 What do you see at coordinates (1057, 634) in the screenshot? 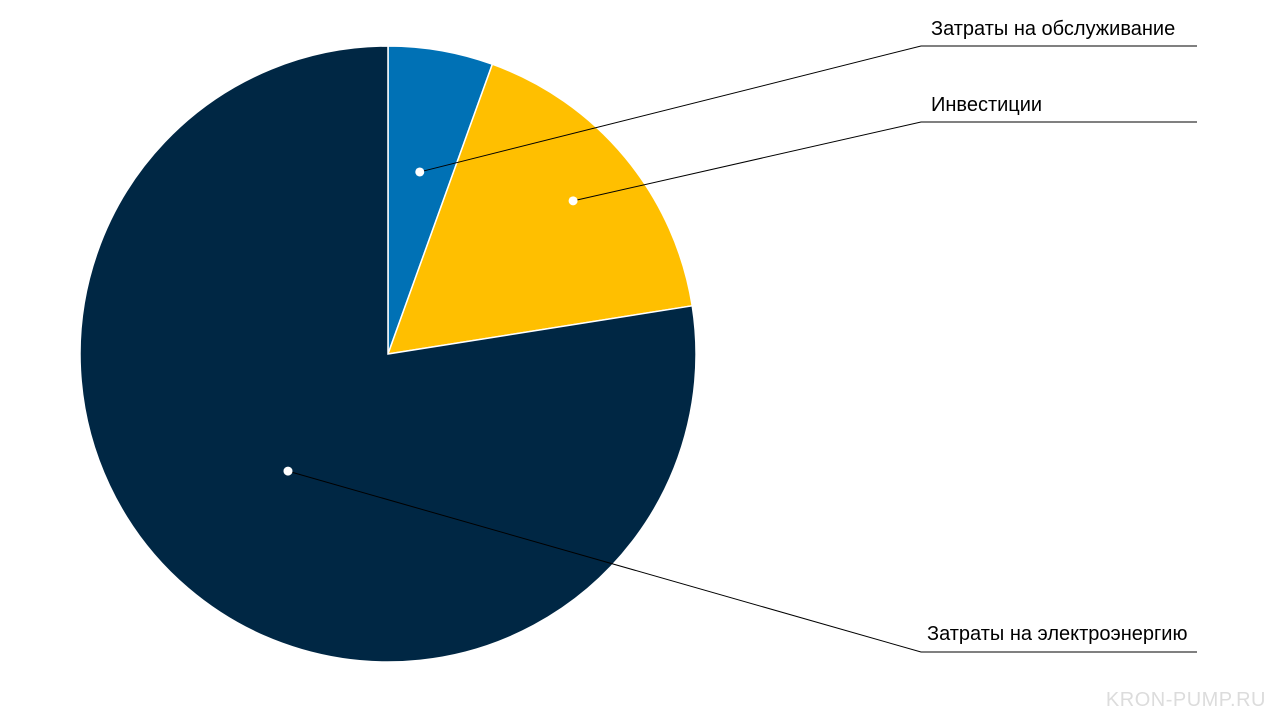
I see `label-energy-costs: Затраты на электроэнергию` at bounding box center [1057, 634].